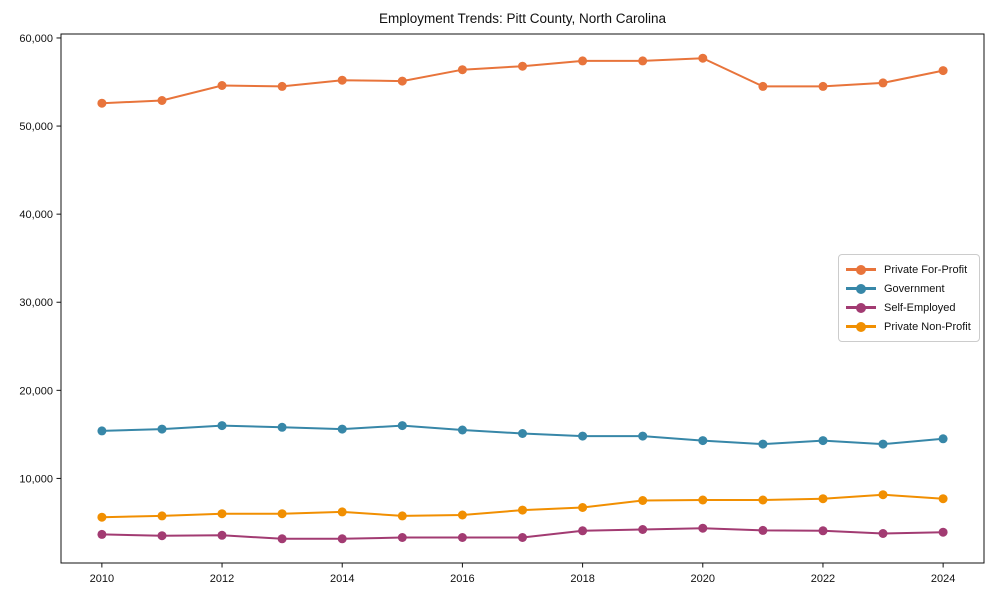 The image size is (1000, 600). What do you see at coordinates (222, 535) in the screenshot?
I see `data-point-self-employed-2012` at bounding box center [222, 535].